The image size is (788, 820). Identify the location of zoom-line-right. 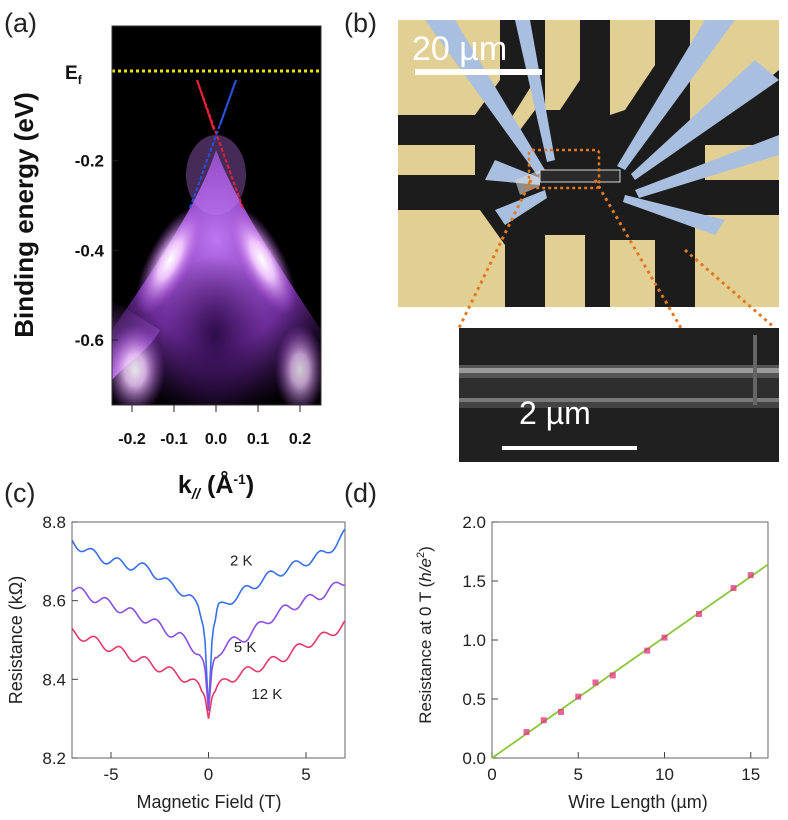
(638, 254).